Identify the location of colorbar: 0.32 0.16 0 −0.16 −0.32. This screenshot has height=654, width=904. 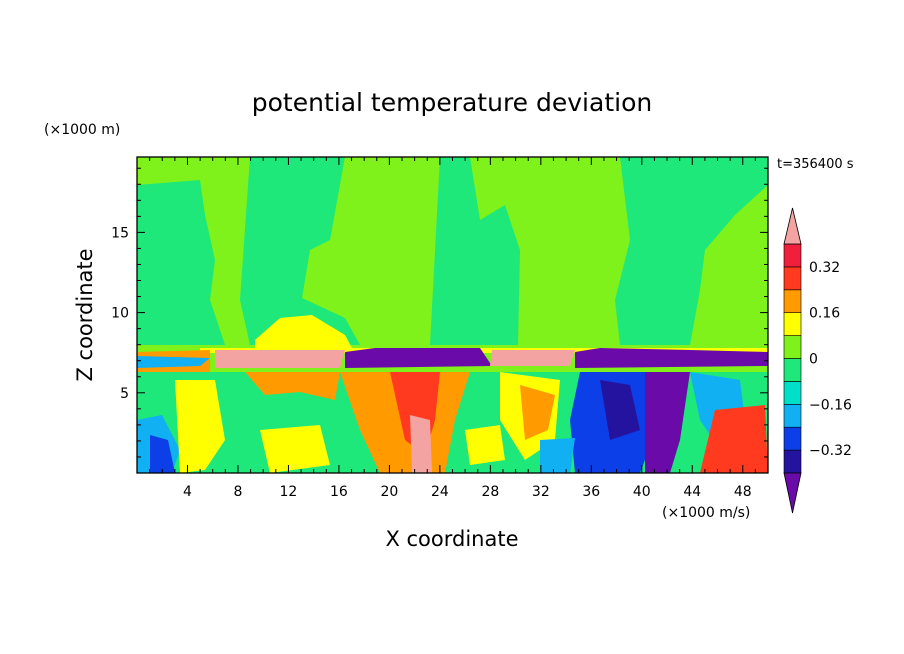
(817, 360).